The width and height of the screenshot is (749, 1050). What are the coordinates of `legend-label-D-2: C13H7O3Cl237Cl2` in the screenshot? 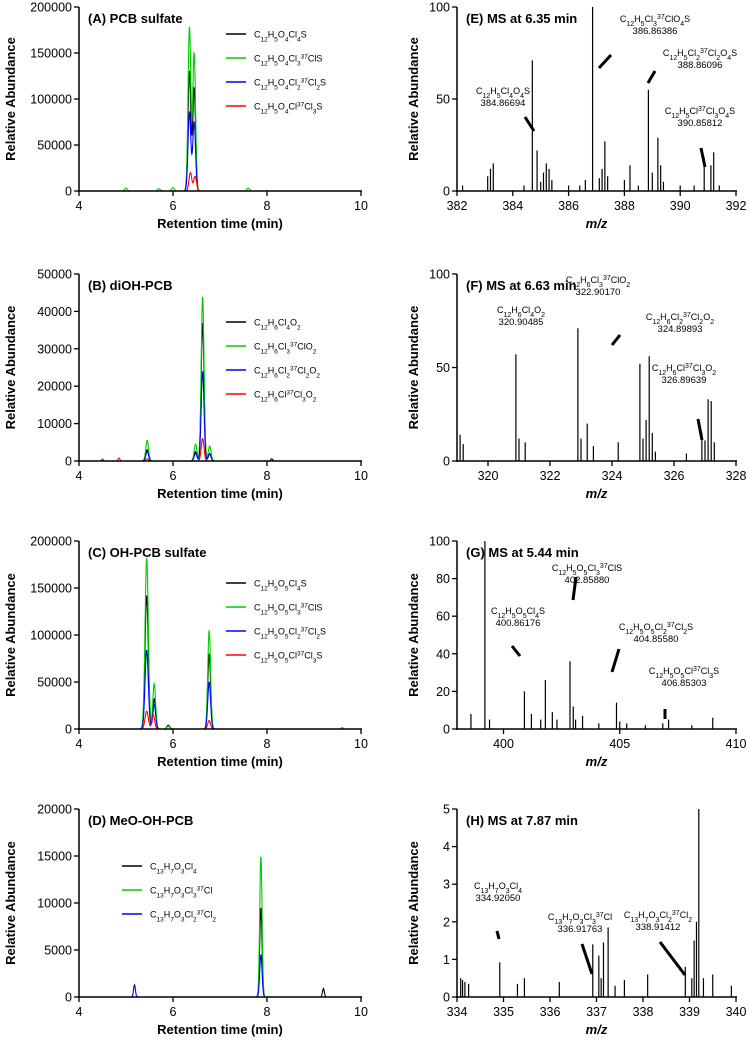 It's located at (183, 916).